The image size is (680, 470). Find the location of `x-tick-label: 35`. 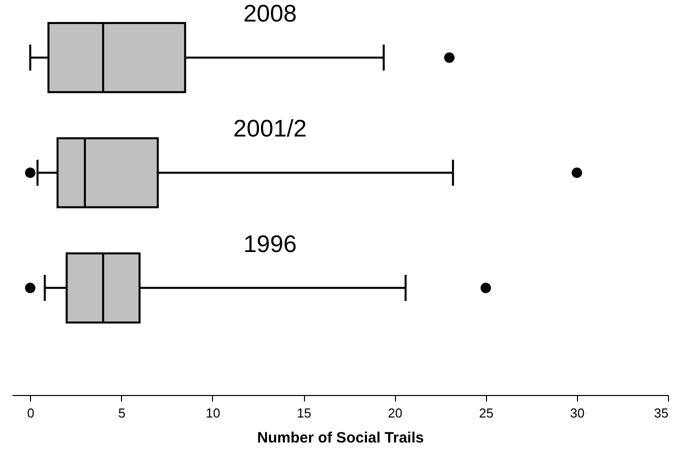

x-tick-label: 35 is located at coordinates (661, 413).